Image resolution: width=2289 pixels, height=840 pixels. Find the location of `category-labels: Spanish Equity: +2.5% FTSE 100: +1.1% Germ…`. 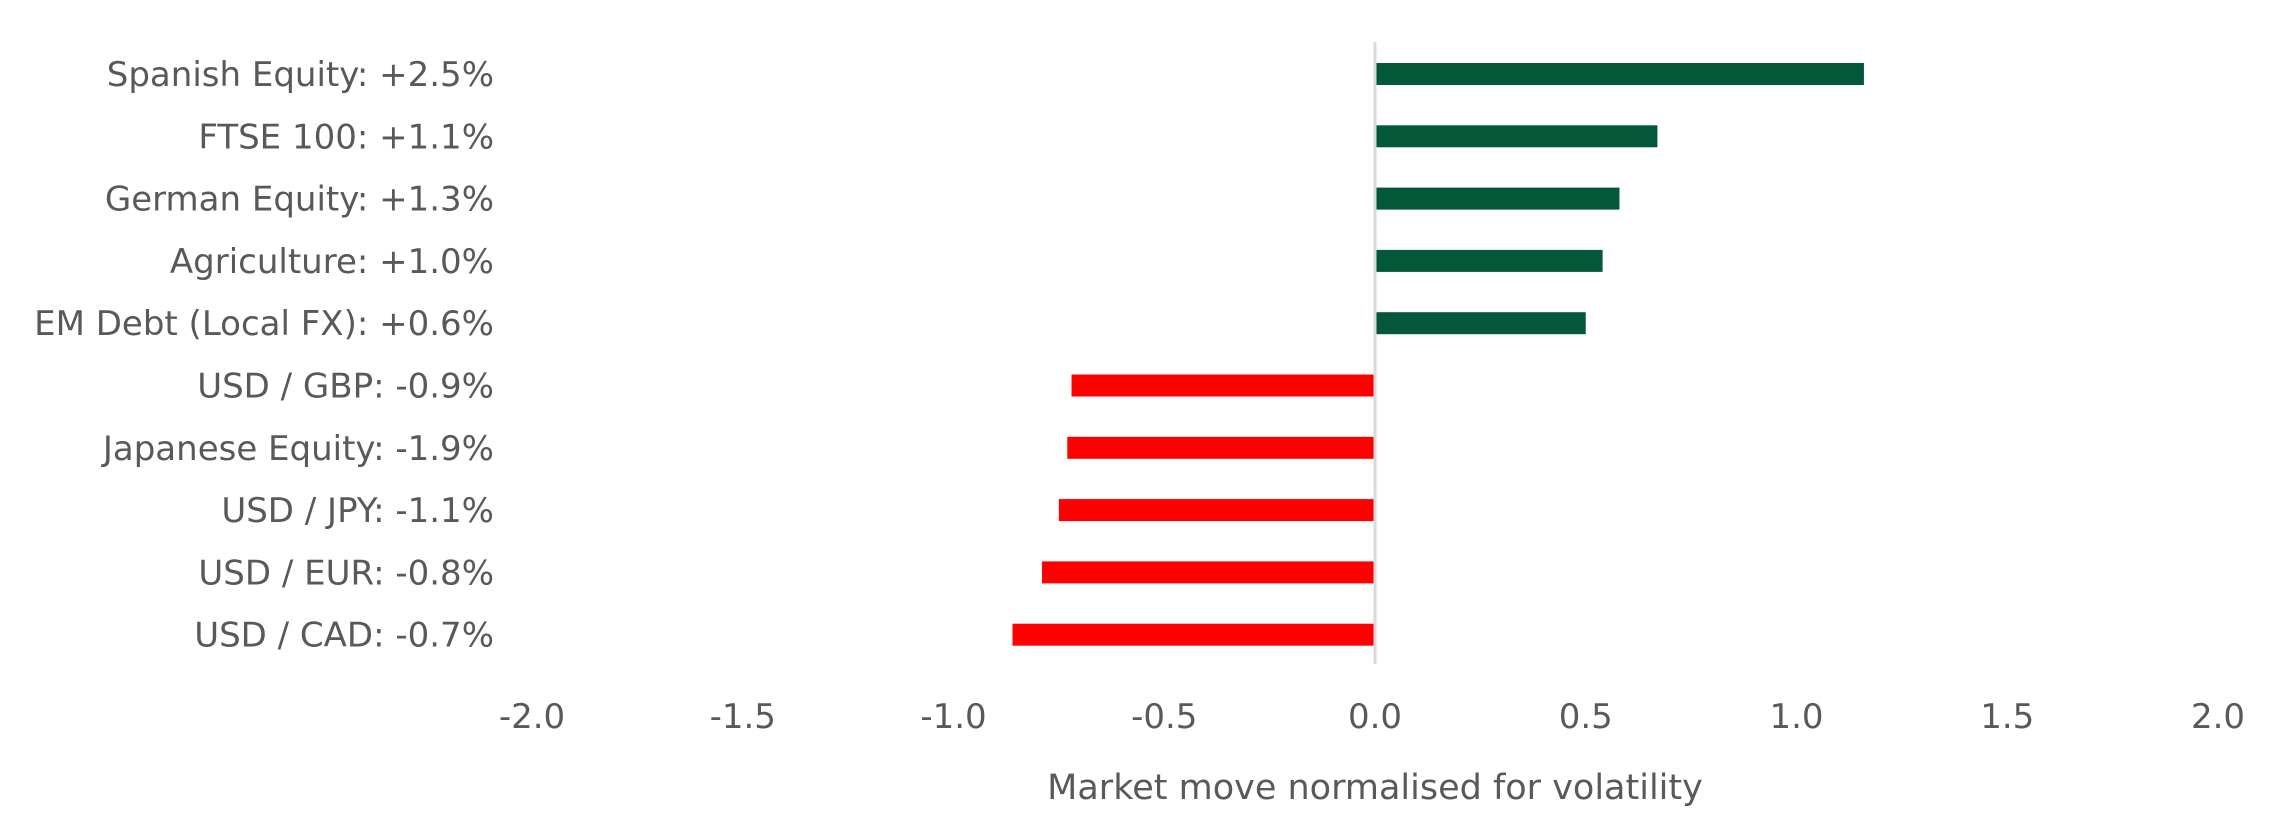

category-labels: Spanish Equity: +2.5% FTSE 100: +1.1% Germ… is located at coordinates (264, 355).